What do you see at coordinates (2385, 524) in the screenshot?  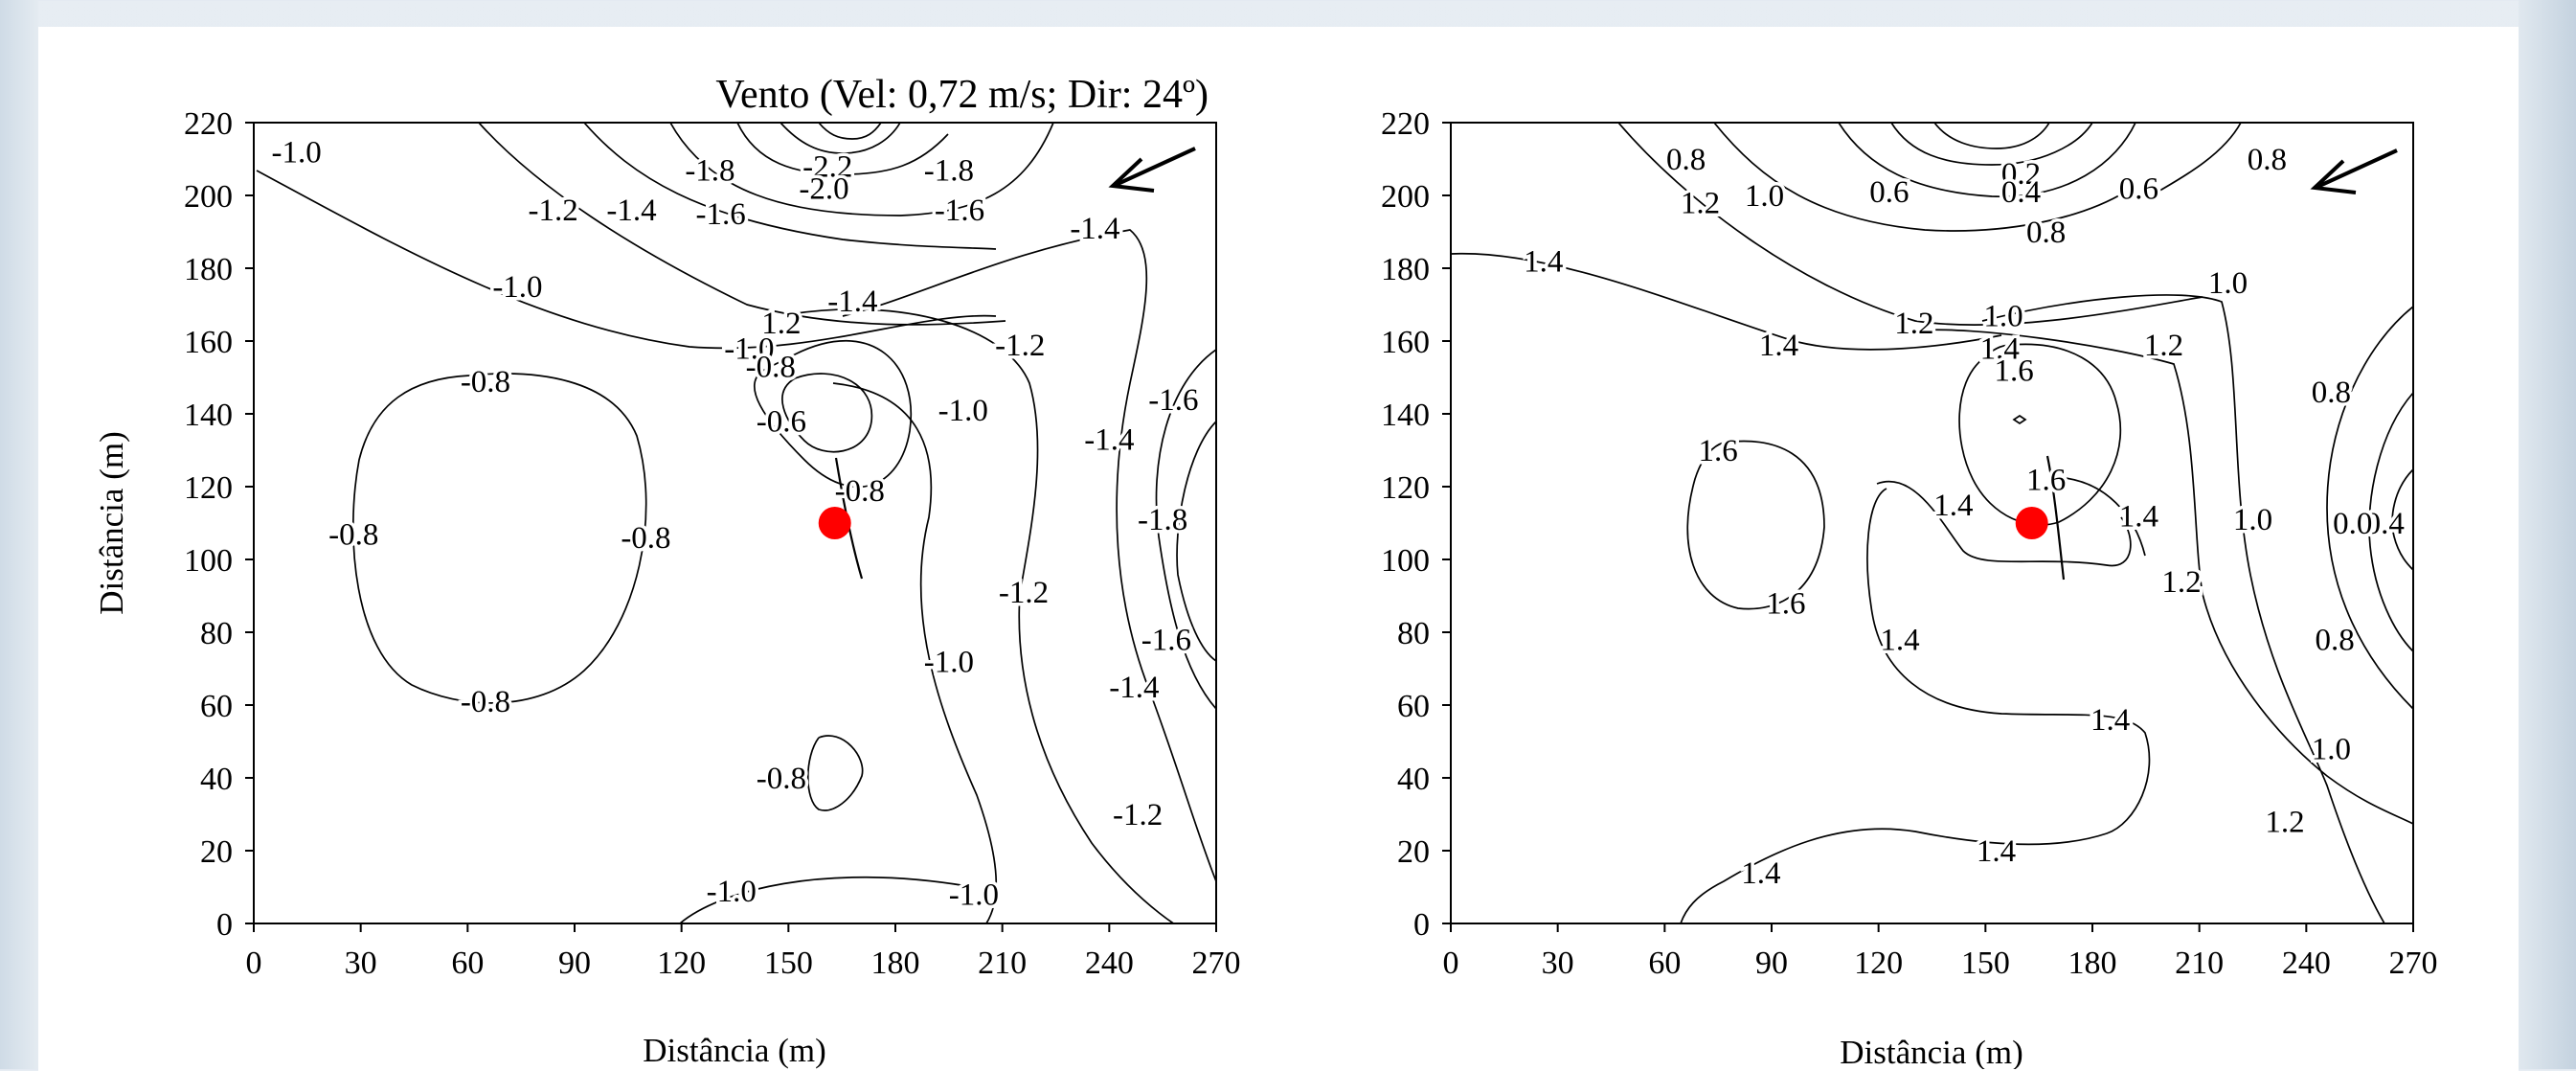 I see `contour-label: 0.4` at bounding box center [2385, 524].